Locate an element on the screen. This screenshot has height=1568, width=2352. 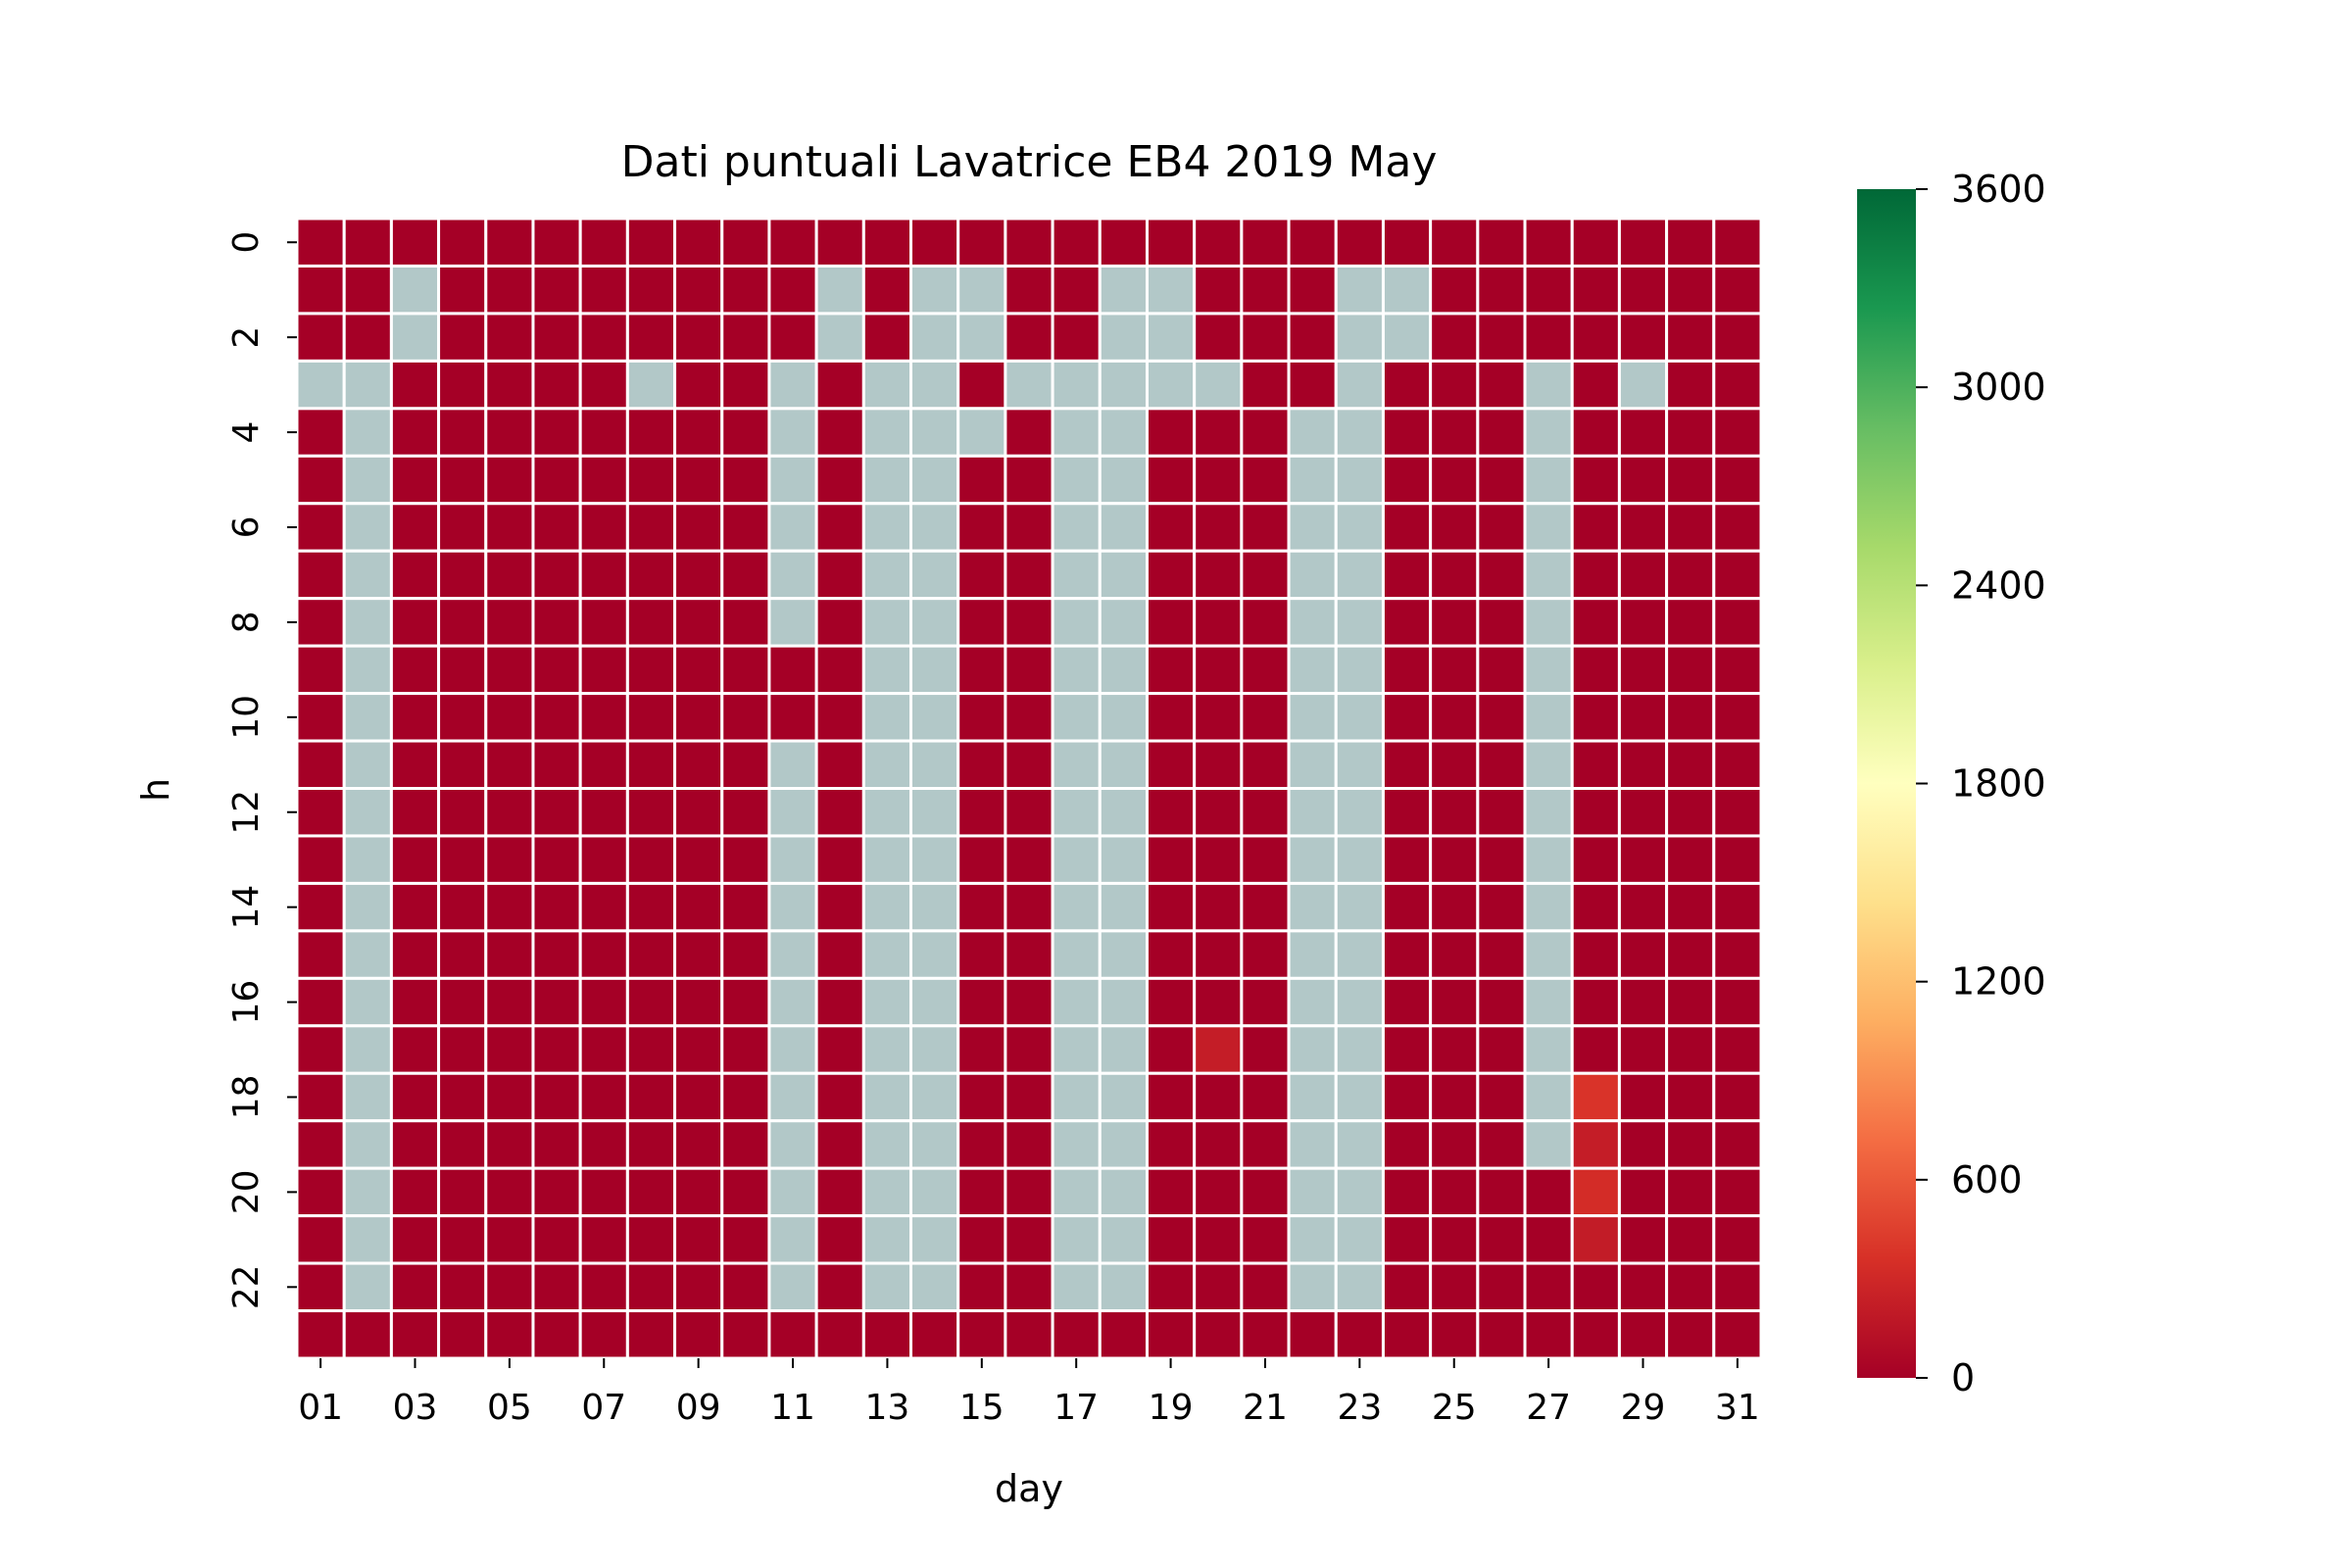
x-tick-label: 21 is located at coordinates (1265, 1408).